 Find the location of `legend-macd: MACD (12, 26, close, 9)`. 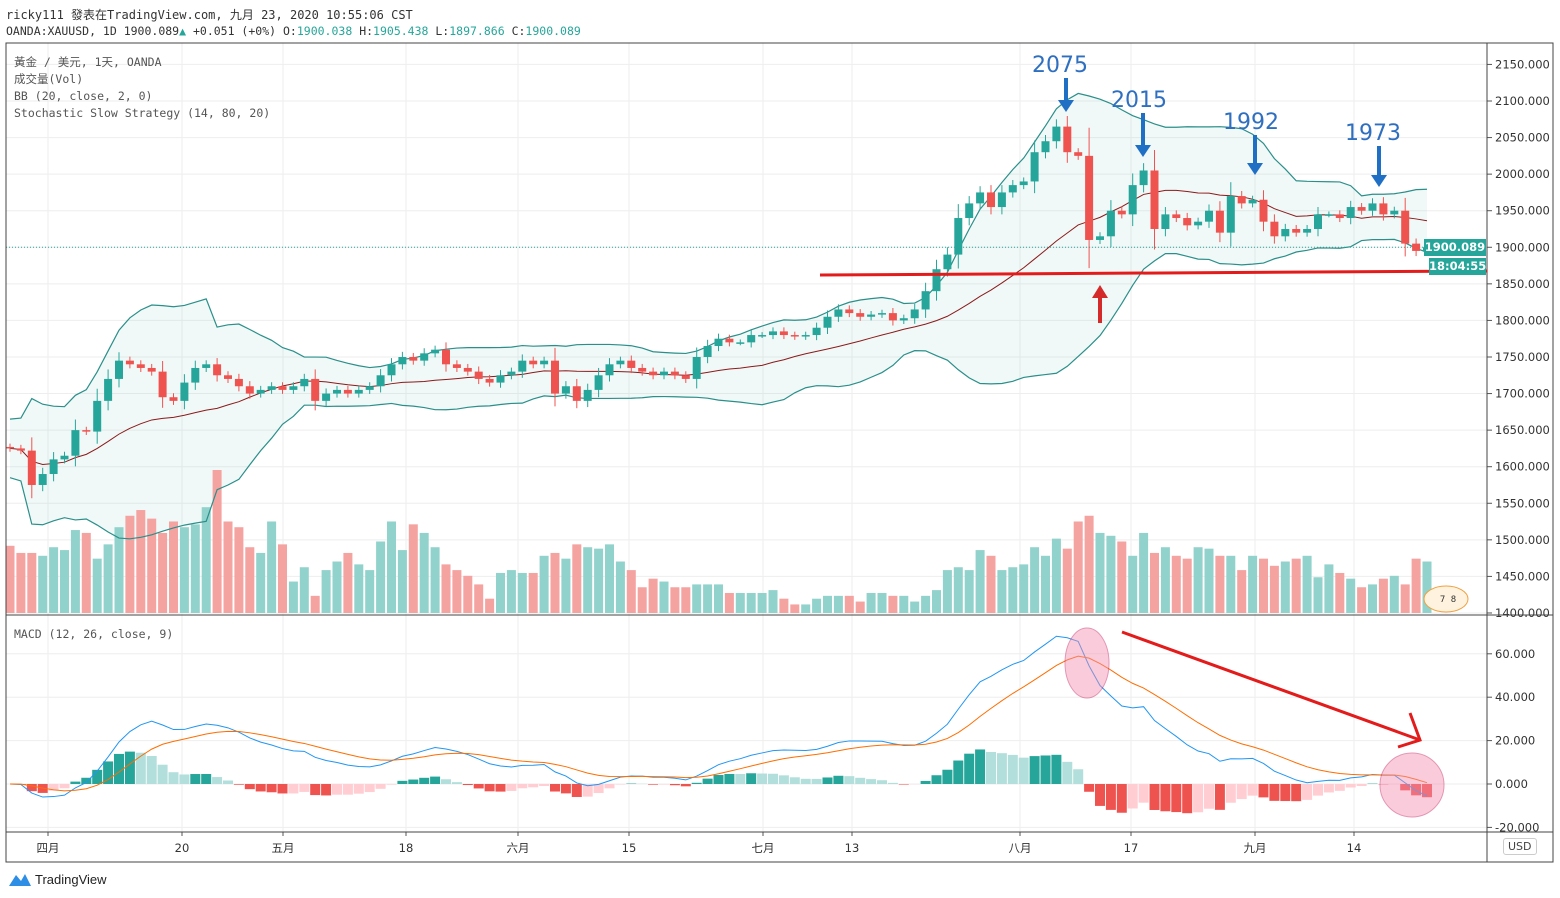

legend-macd: MACD (12, 26, close, 9) is located at coordinates (94, 634).